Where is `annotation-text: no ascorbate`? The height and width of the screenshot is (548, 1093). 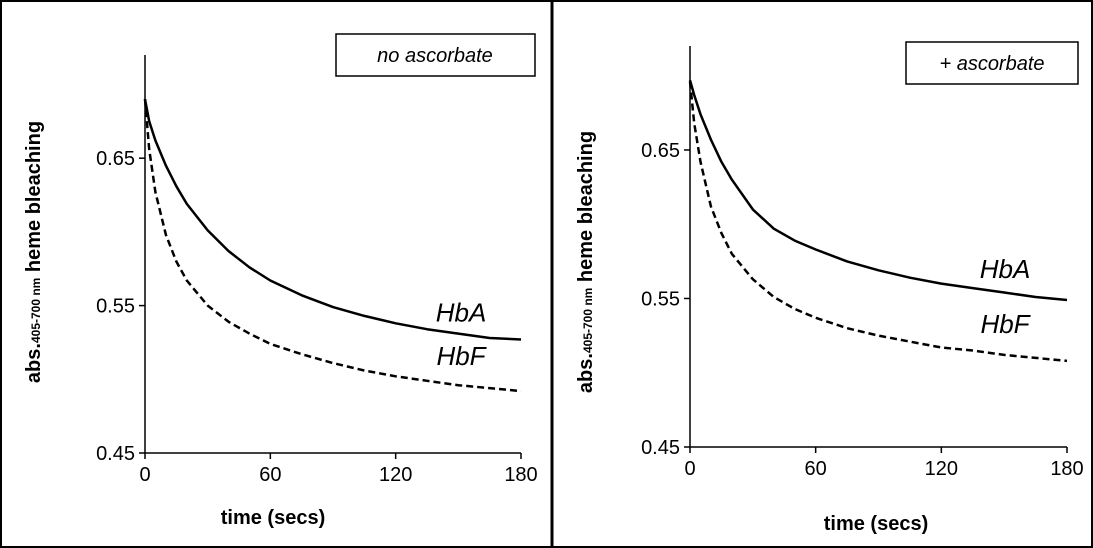 annotation-text: no ascorbate is located at coordinates (435, 56).